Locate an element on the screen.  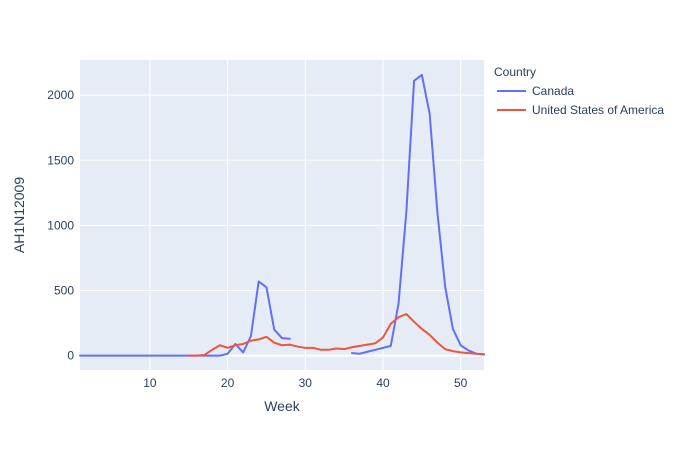
x-tick-label: 20 is located at coordinates (228, 383).